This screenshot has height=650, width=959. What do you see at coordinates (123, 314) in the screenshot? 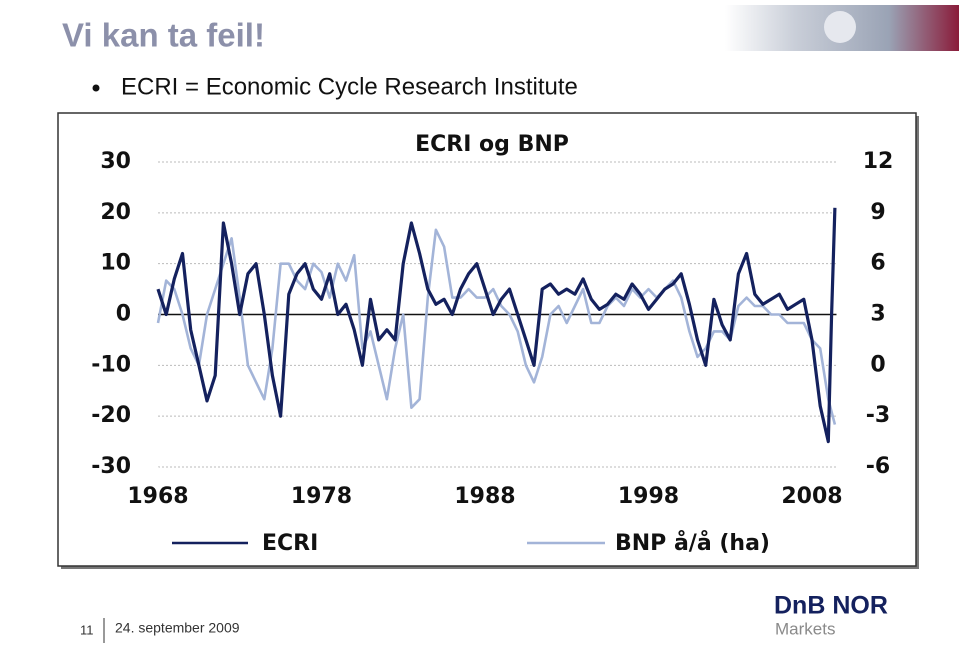
I see `y-tick-label: 0` at bounding box center [123, 314].